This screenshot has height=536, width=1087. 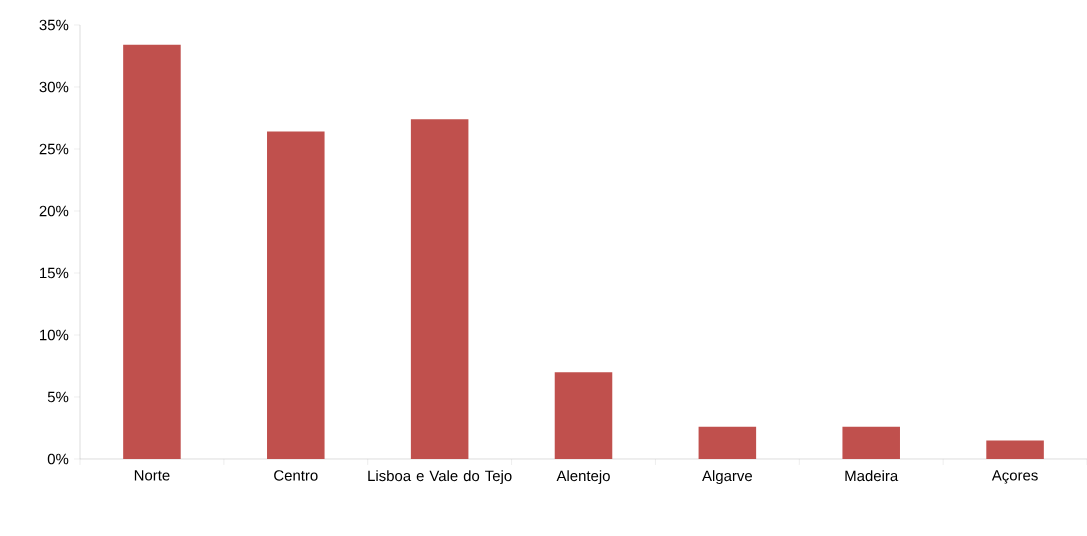 What do you see at coordinates (727, 477) in the screenshot?
I see `x-tick-label: Algarve` at bounding box center [727, 477].